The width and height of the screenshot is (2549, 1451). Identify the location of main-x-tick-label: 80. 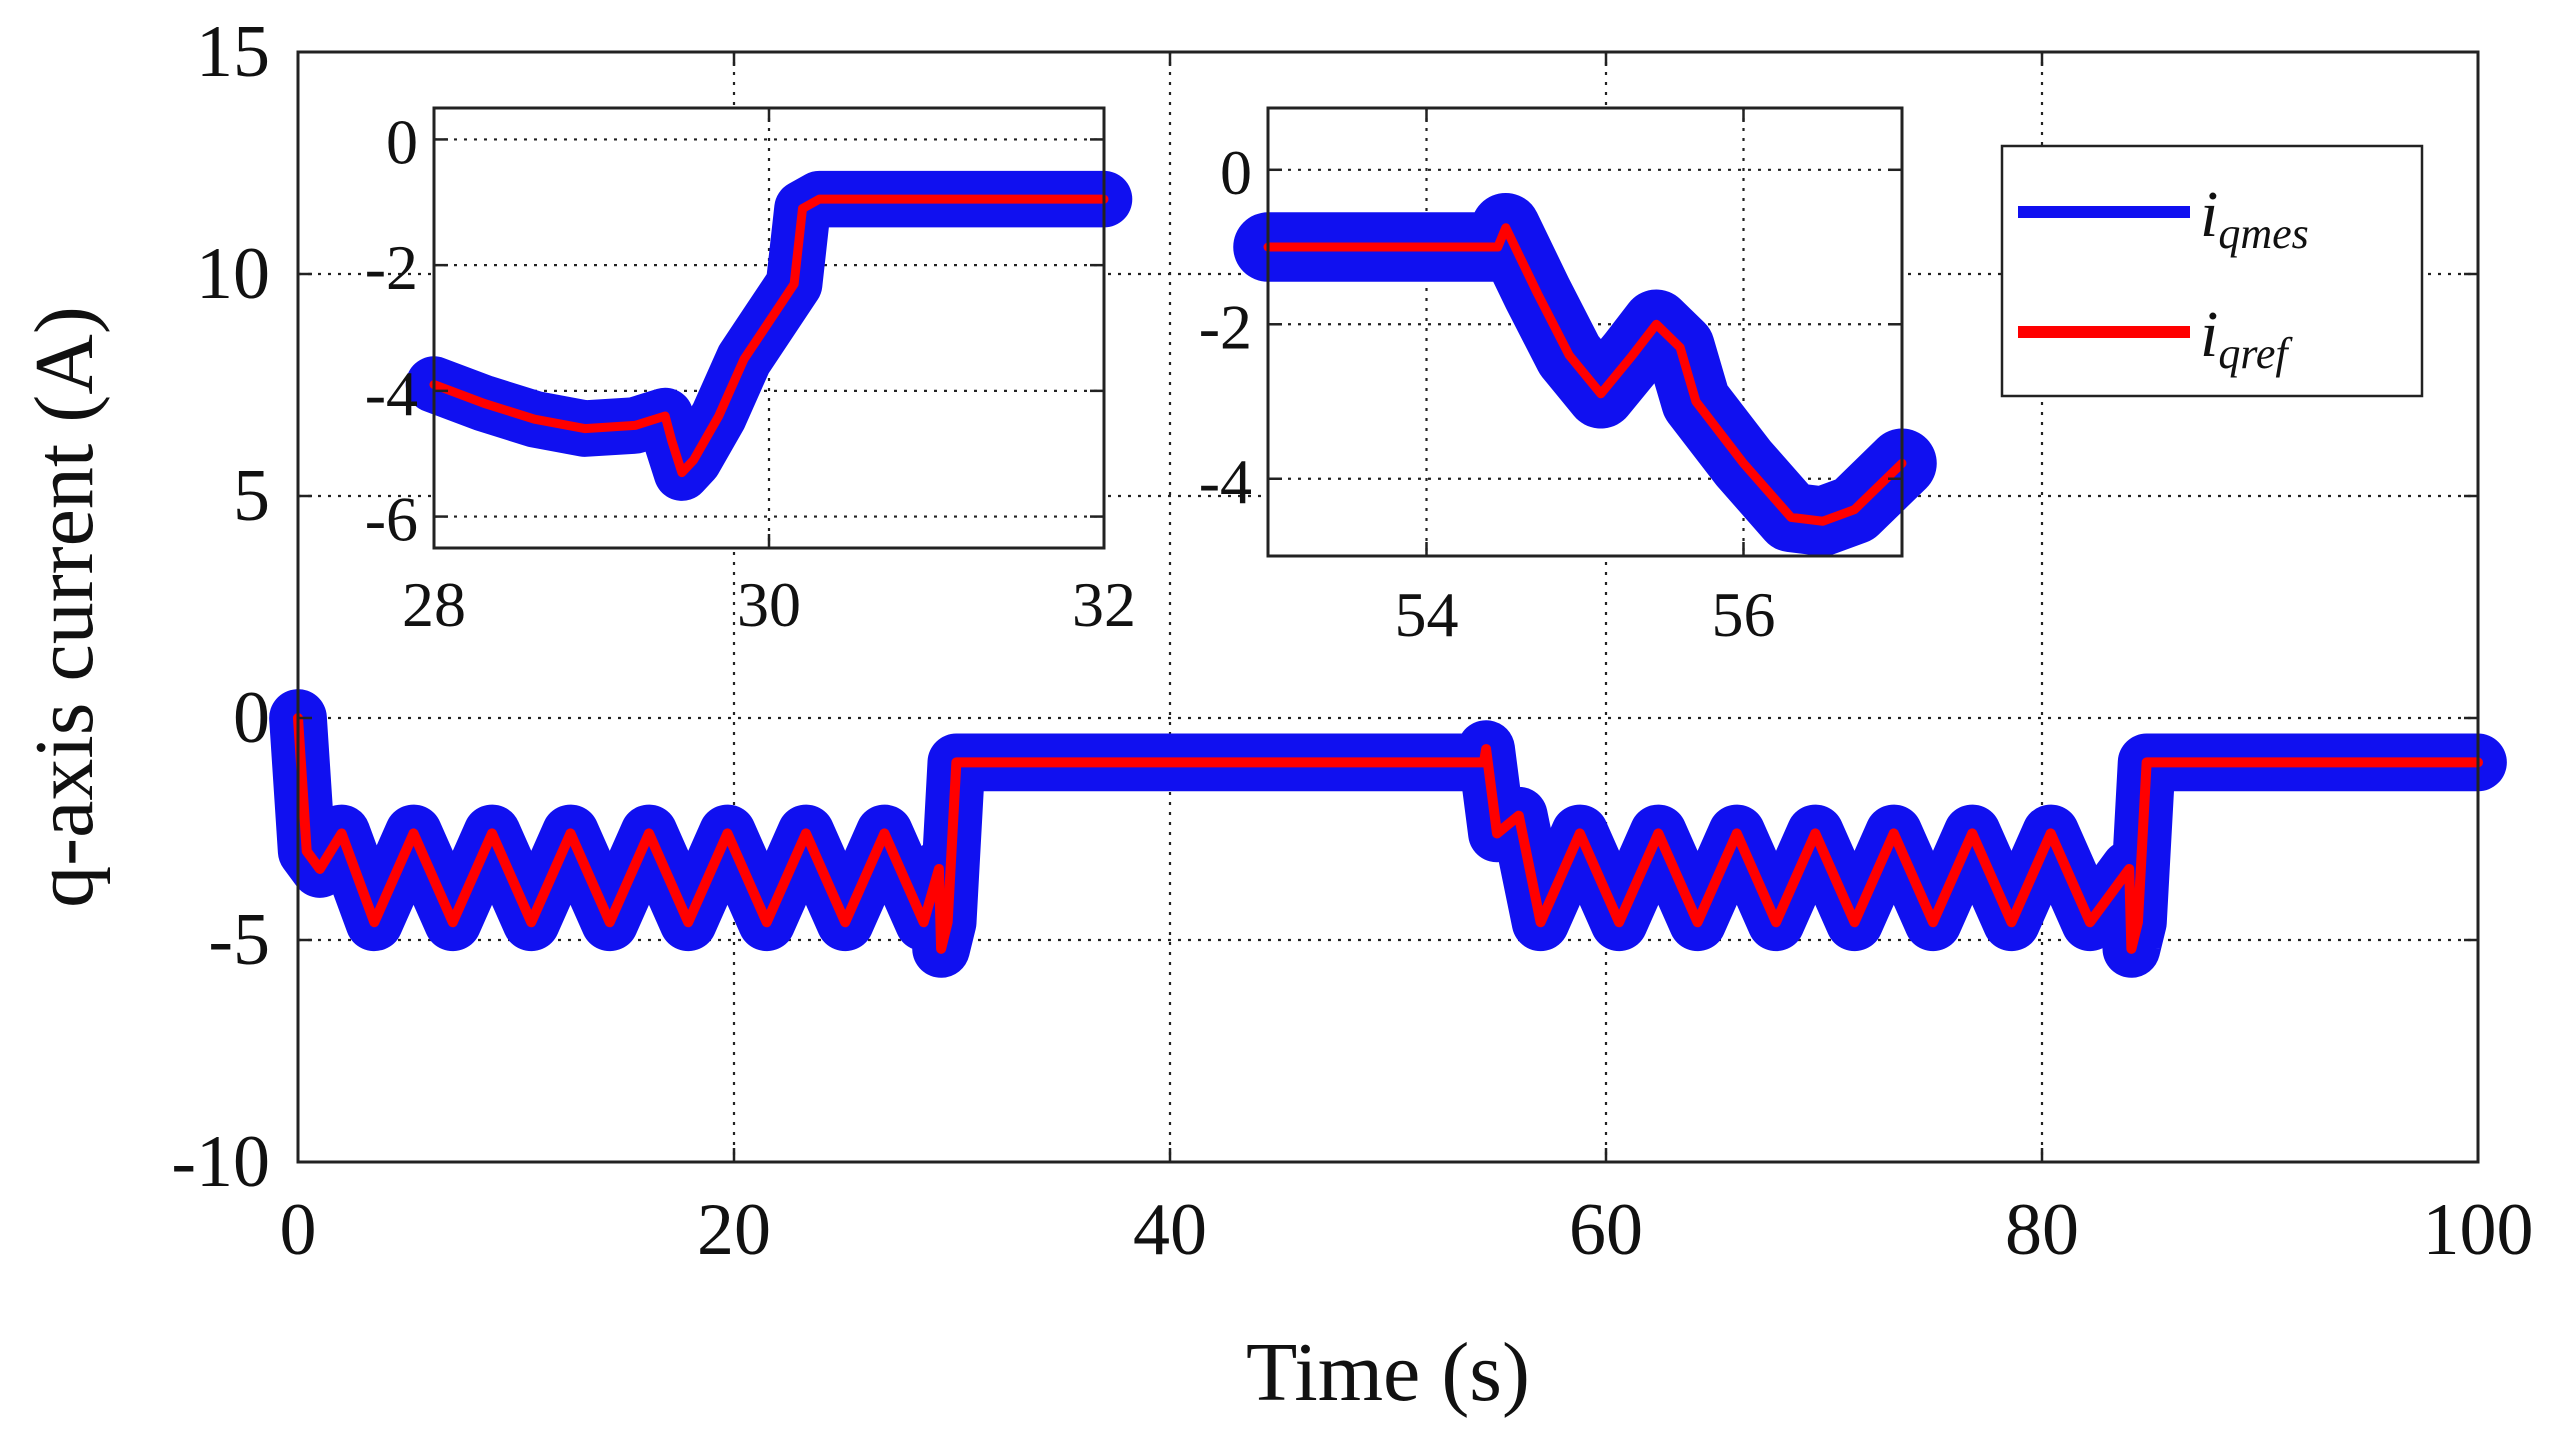
(2042, 1230).